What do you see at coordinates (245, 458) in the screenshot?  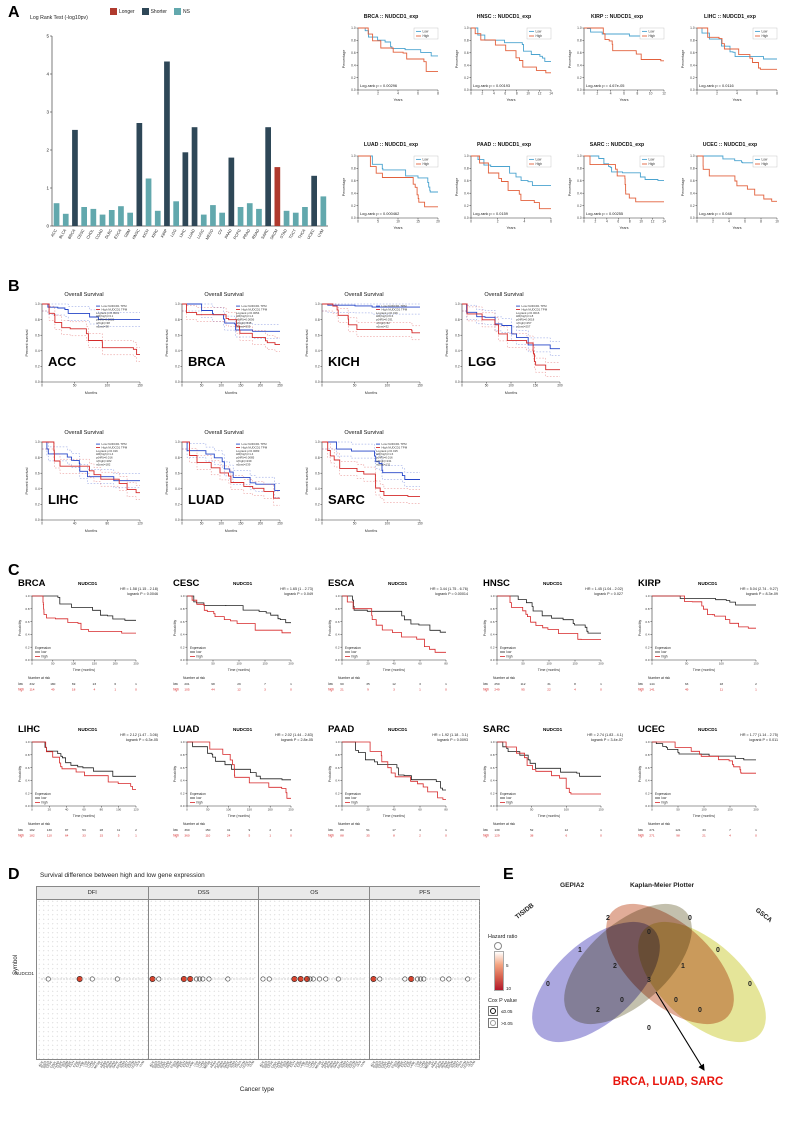 I see `os-legend-line: p(HR)=0.0085` at bounding box center [245, 458].